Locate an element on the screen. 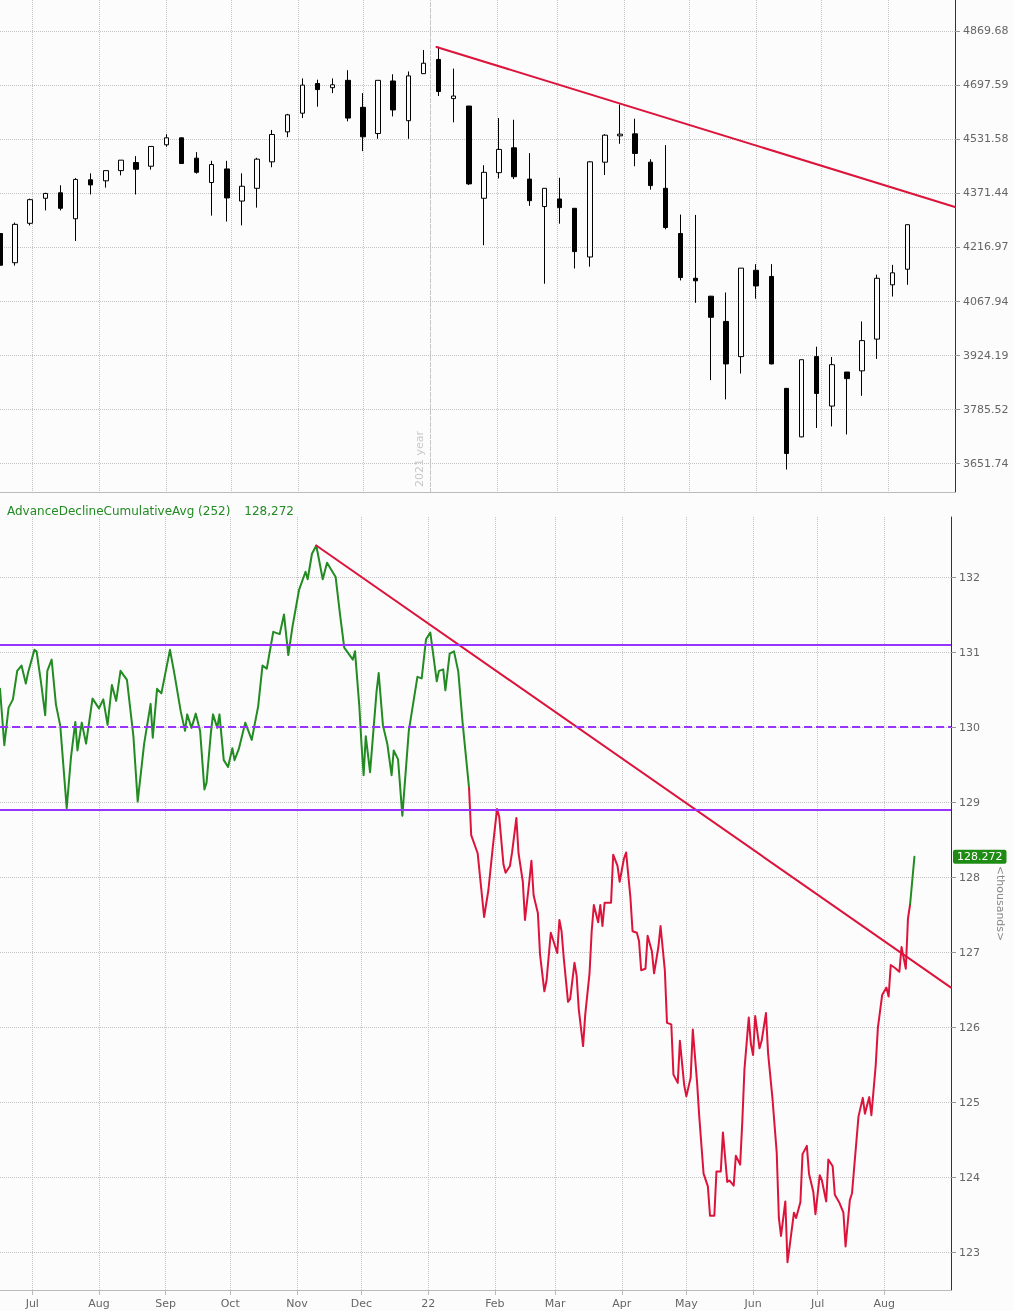 The width and height of the screenshot is (1014, 1311). y-tick-label: 130 is located at coordinates (969, 727).